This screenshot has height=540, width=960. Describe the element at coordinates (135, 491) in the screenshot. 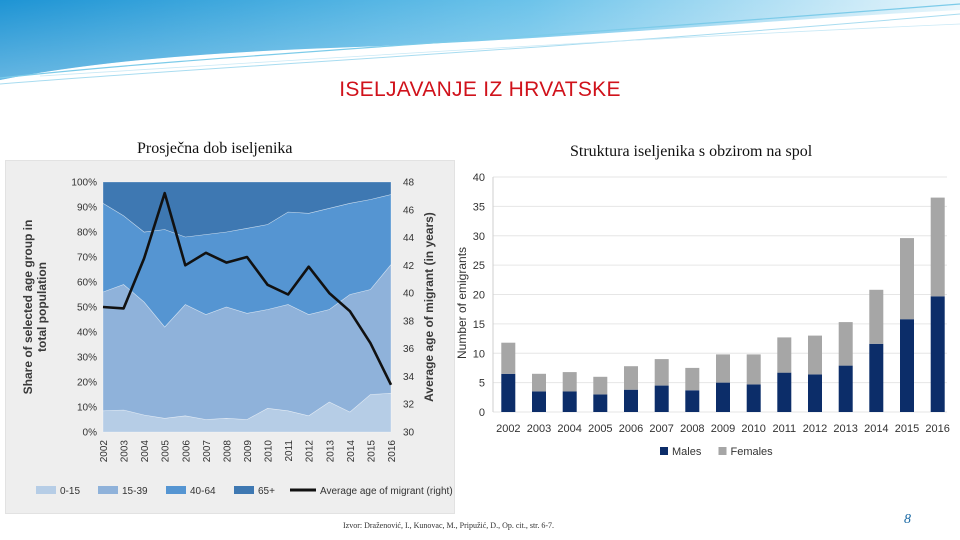

I see `legend-label: 15-39` at that location.